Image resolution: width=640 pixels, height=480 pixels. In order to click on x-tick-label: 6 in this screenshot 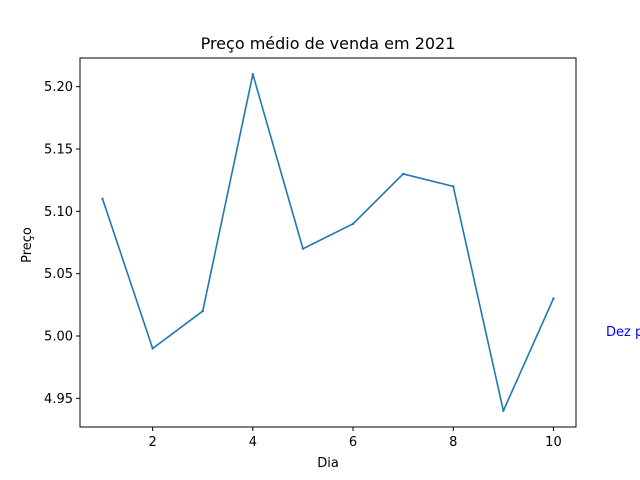, I will do `click(353, 442)`.